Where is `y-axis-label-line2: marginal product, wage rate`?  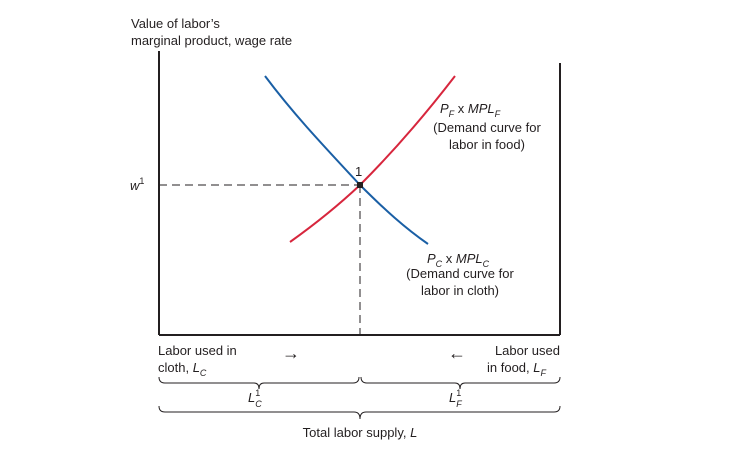 y-axis-label-line2: marginal product, wage rate is located at coordinates (211, 40).